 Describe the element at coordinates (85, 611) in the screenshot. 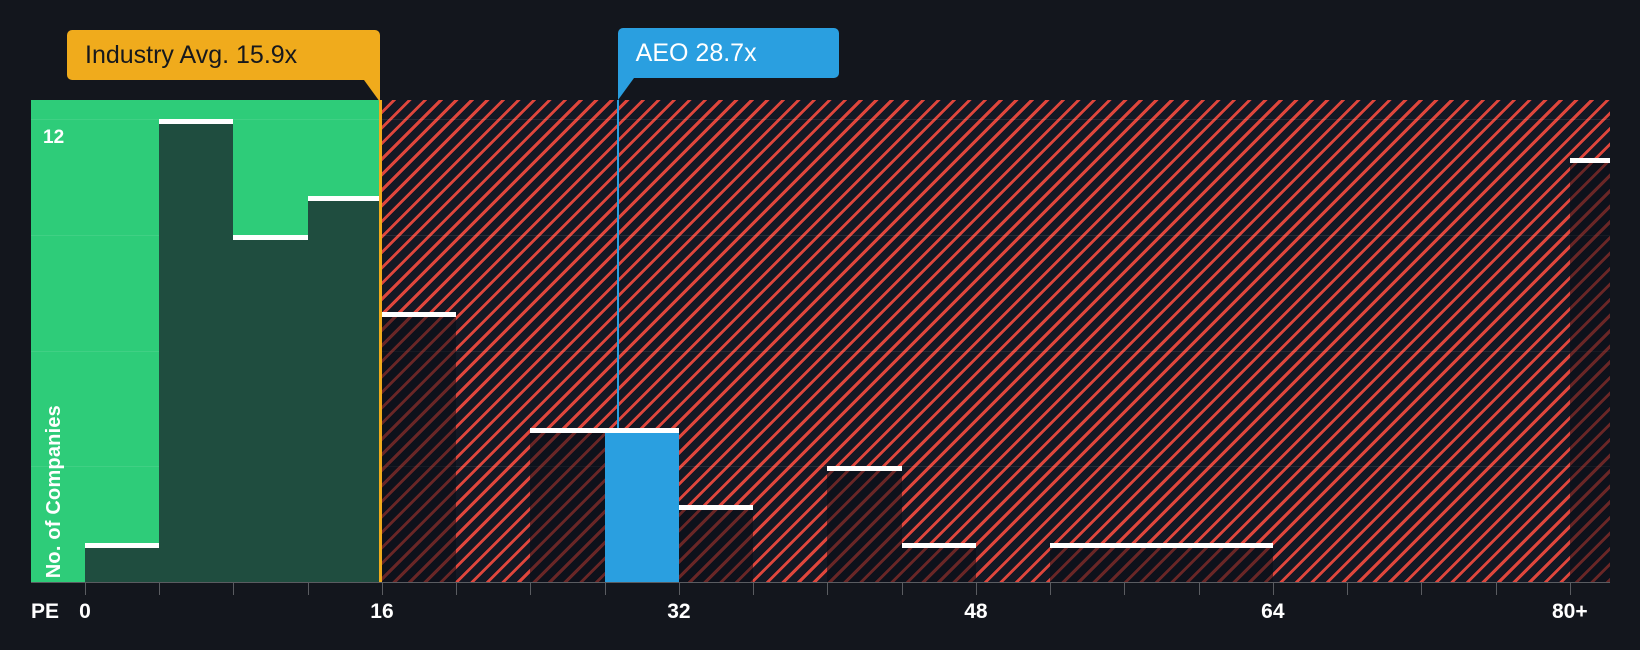

I see `x-axis-tick-label: 0` at that location.